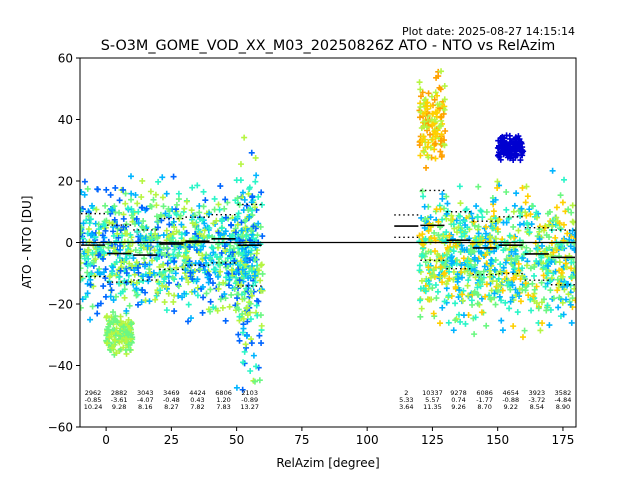  I want to click on bin-mean-label: -0.48, so click(171, 400).